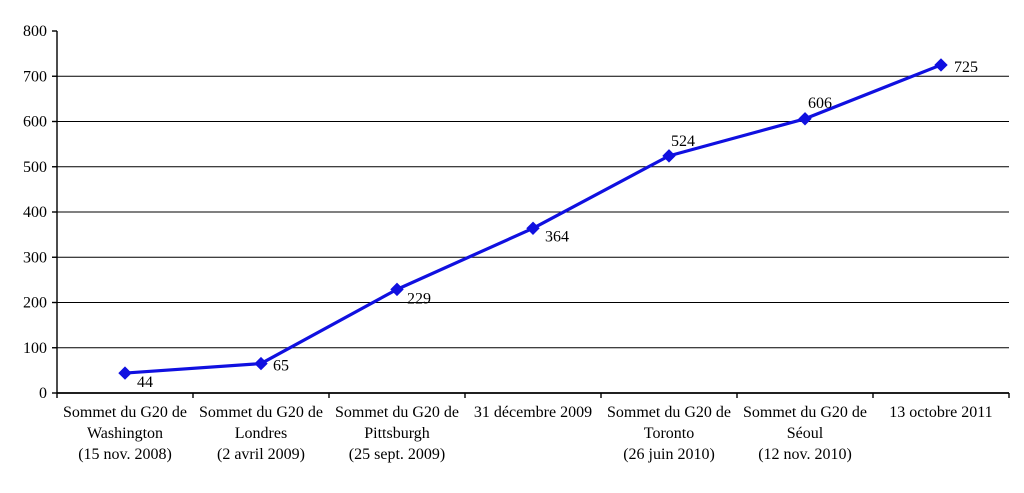  Describe the element at coordinates (35, 31) in the screenshot. I see `y-tick-label: 800` at that location.